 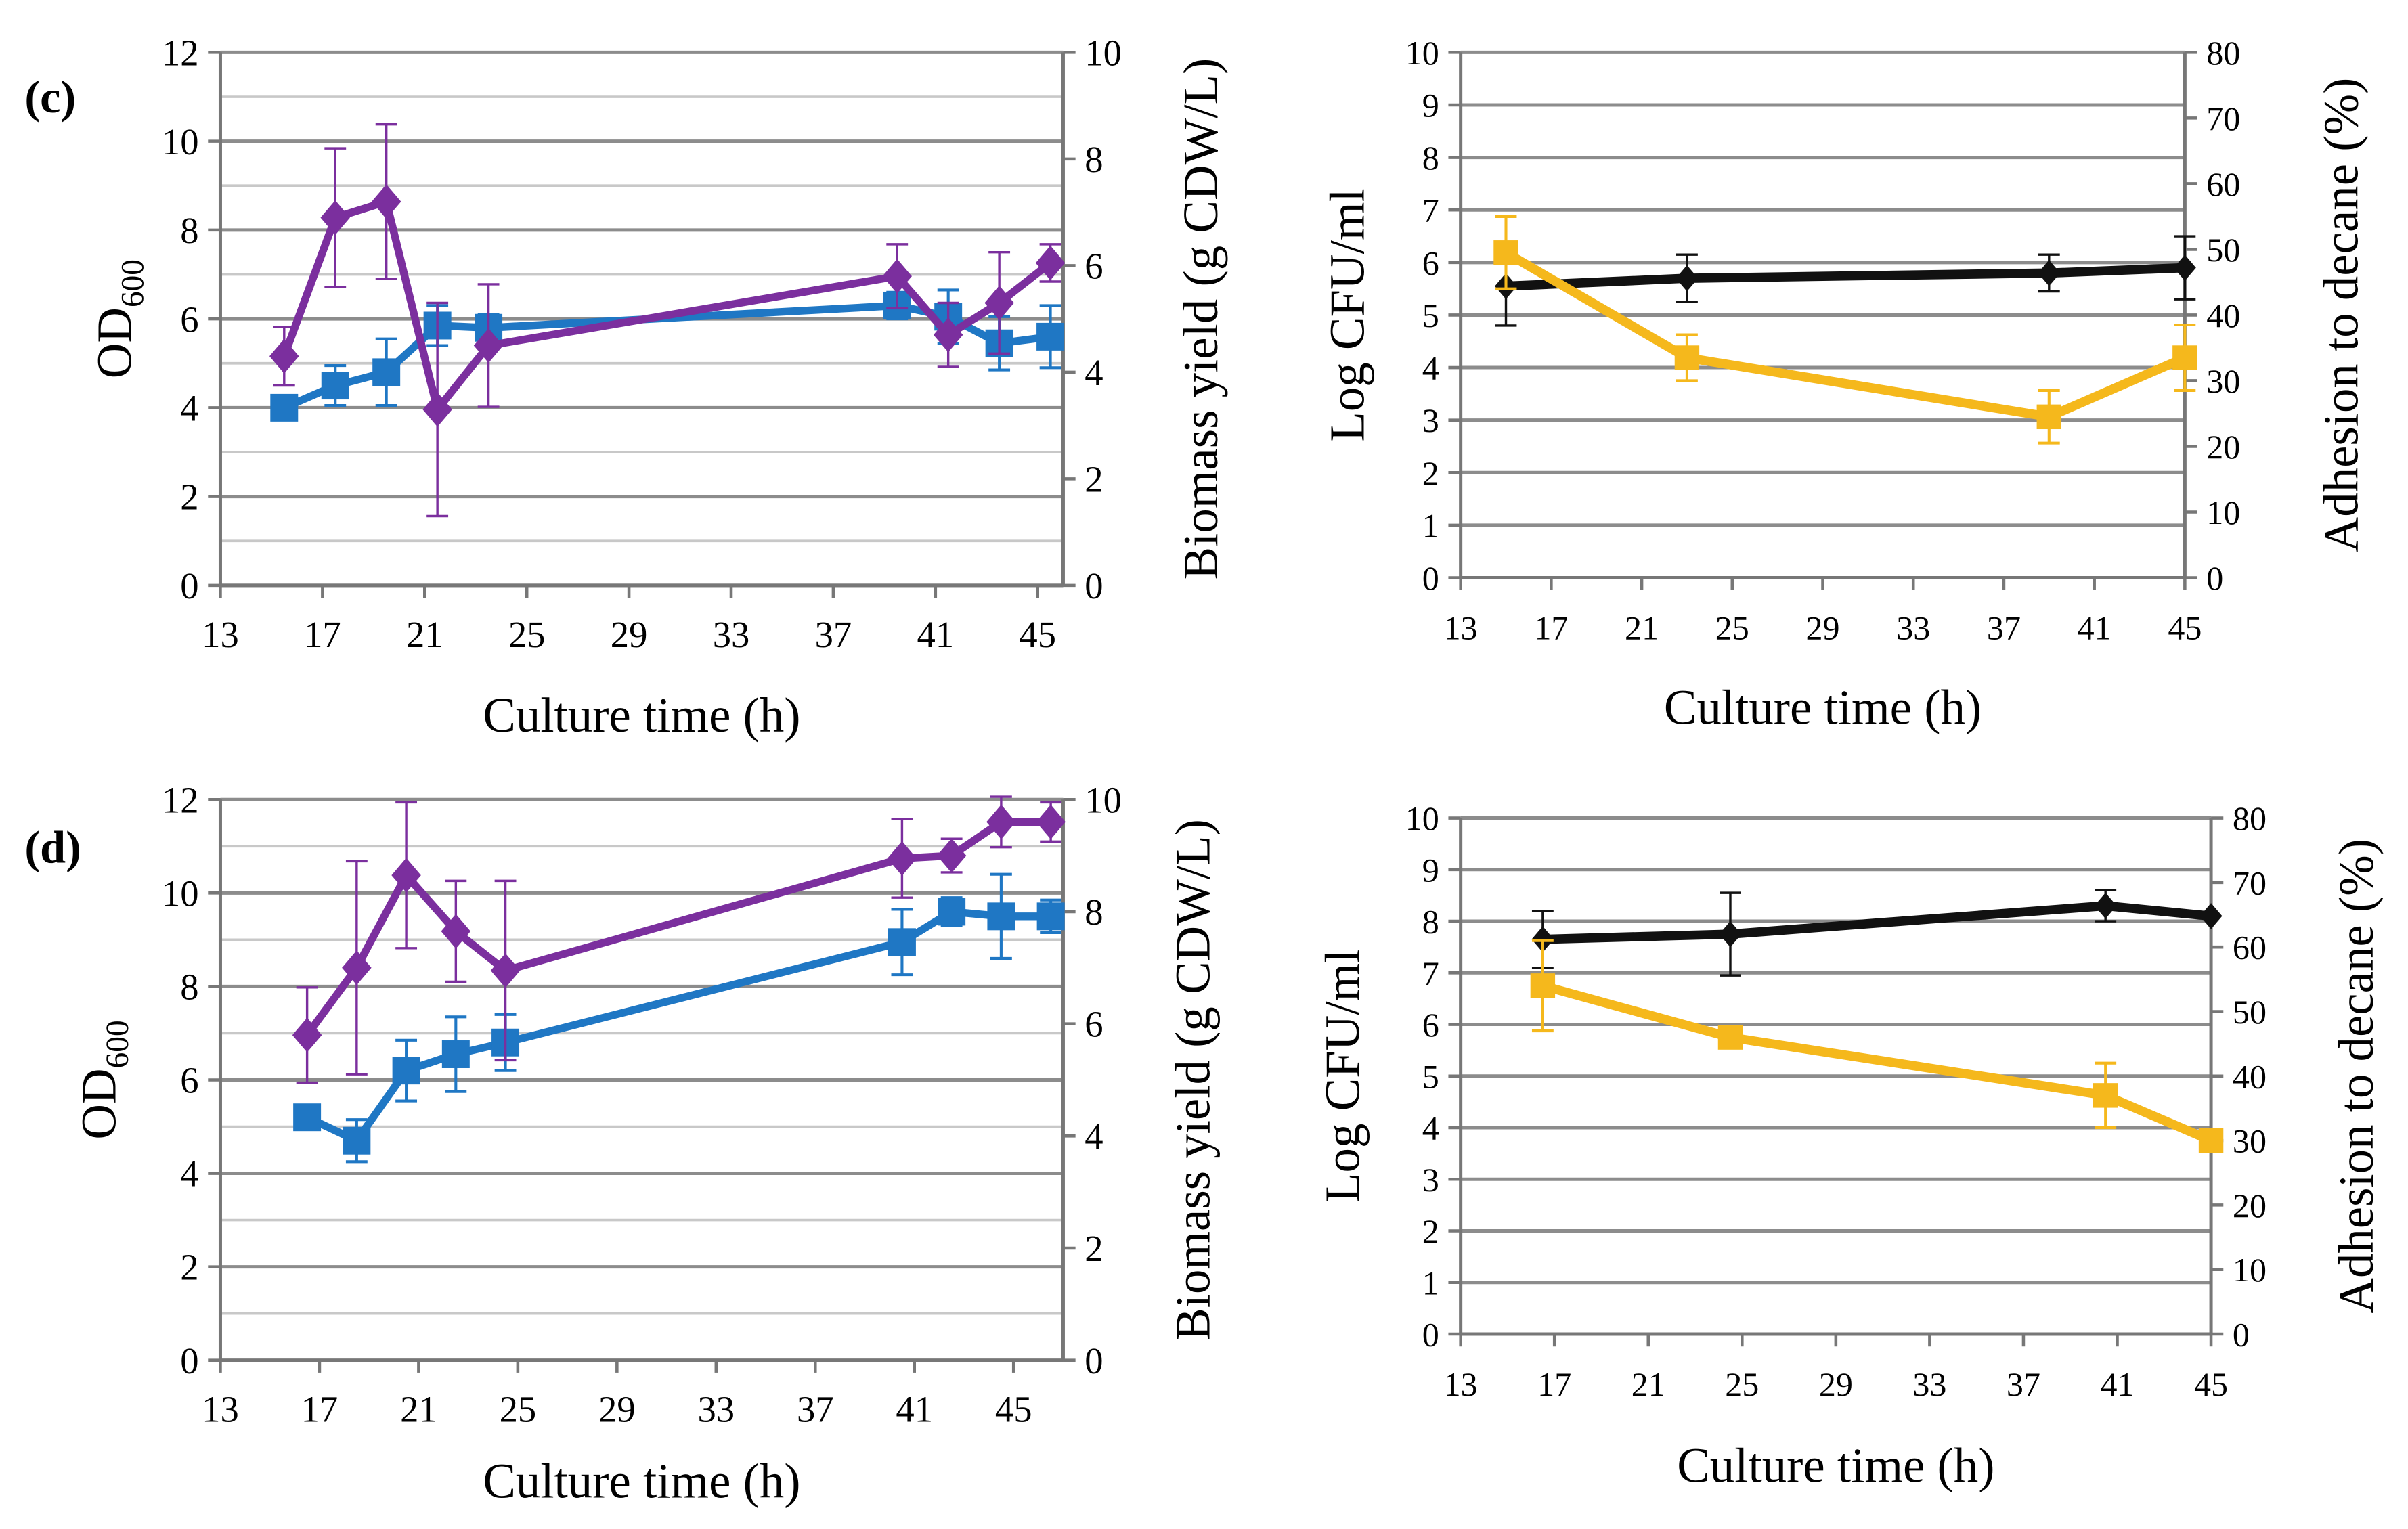 I want to click on y-tick-label: 9, so click(x=1431, y=106).